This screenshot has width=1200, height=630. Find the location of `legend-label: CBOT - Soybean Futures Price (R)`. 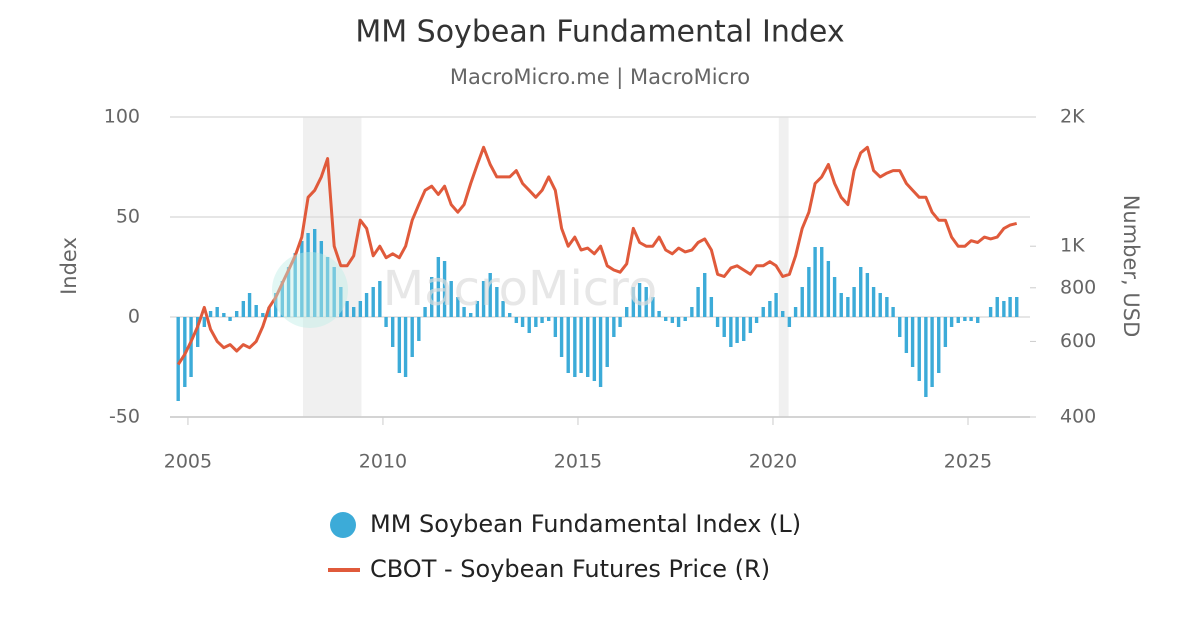

legend-label: CBOT - Soybean Futures Price (R) is located at coordinates (570, 569).